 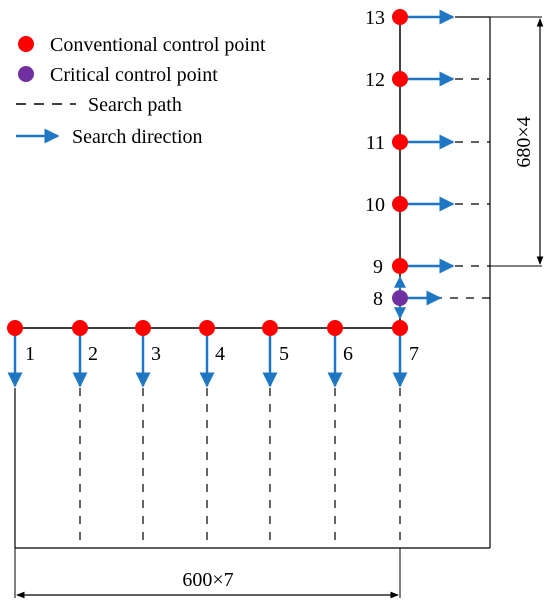 What do you see at coordinates (93, 354) in the screenshot?
I see `point-label-2: 2` at bounding box center [93, 354].